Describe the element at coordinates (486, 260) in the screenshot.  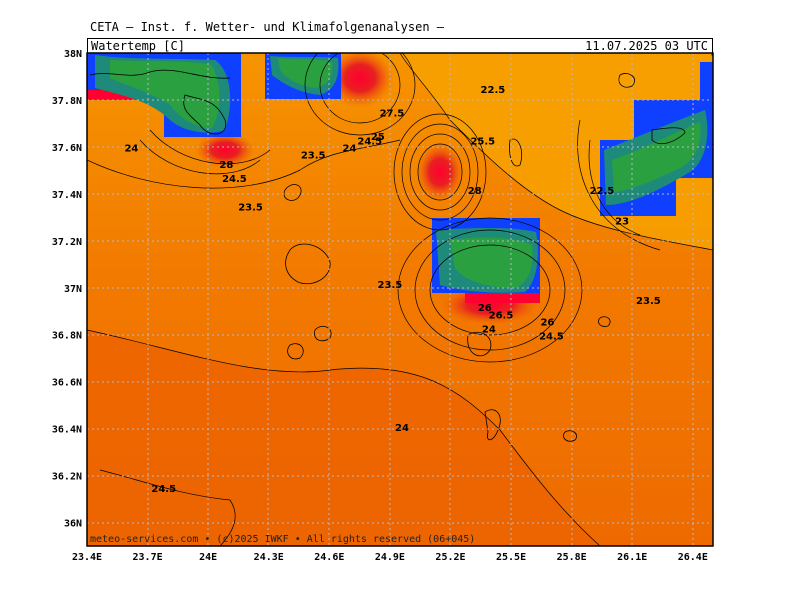
I see `land-block-naxos` at that location.